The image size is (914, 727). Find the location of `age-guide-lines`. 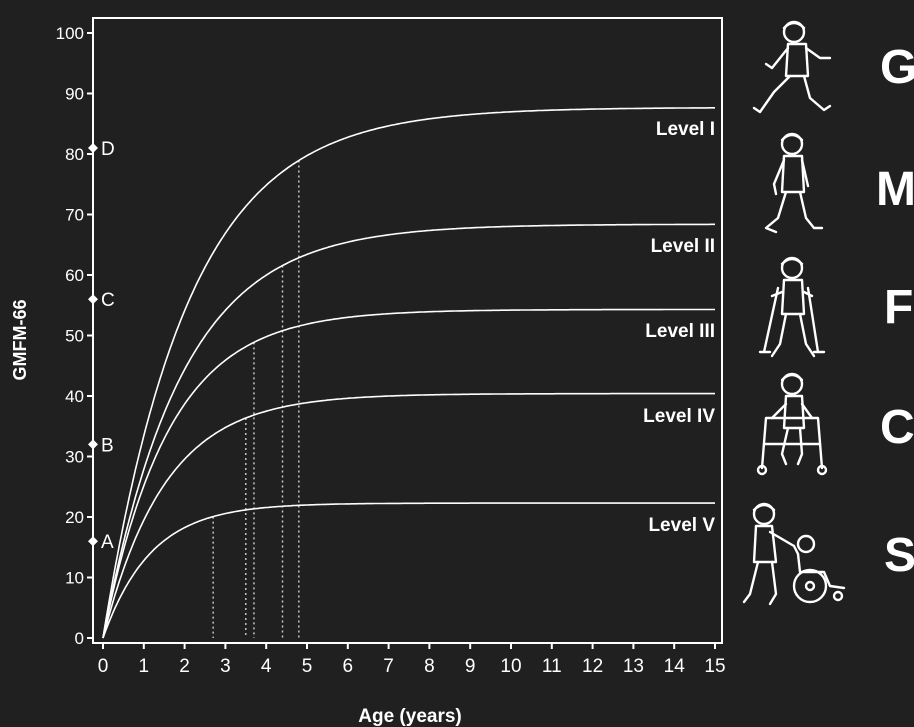

age-guide-lines is located at coordinates (256, 399).